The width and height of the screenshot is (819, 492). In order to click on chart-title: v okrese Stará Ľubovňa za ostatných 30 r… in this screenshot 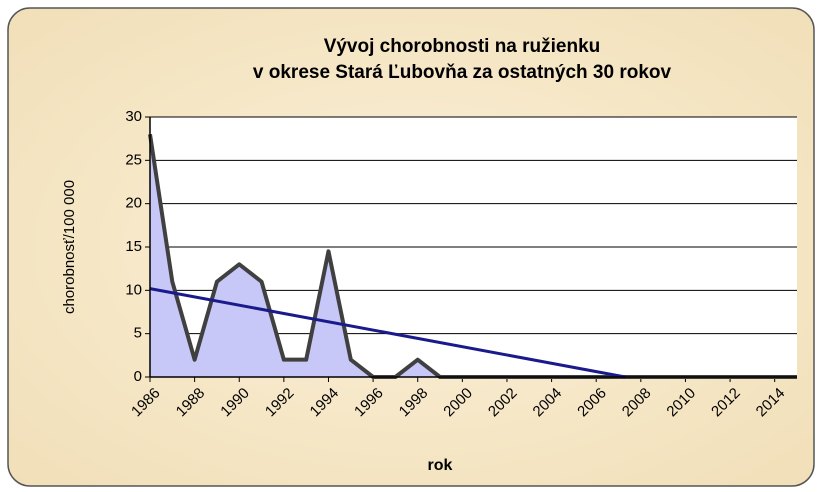, I will do `click(462, 72)`.